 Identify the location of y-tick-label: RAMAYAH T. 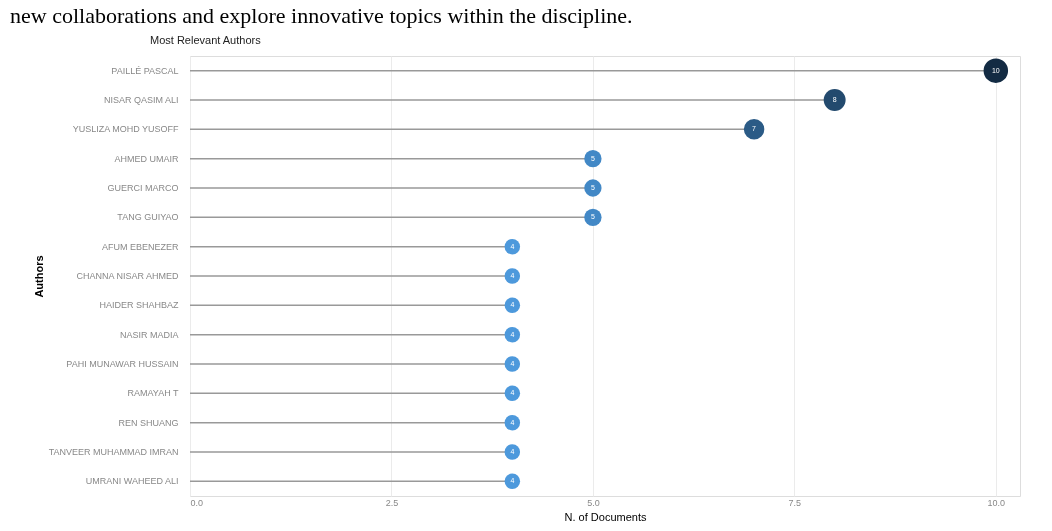
(153, 393).